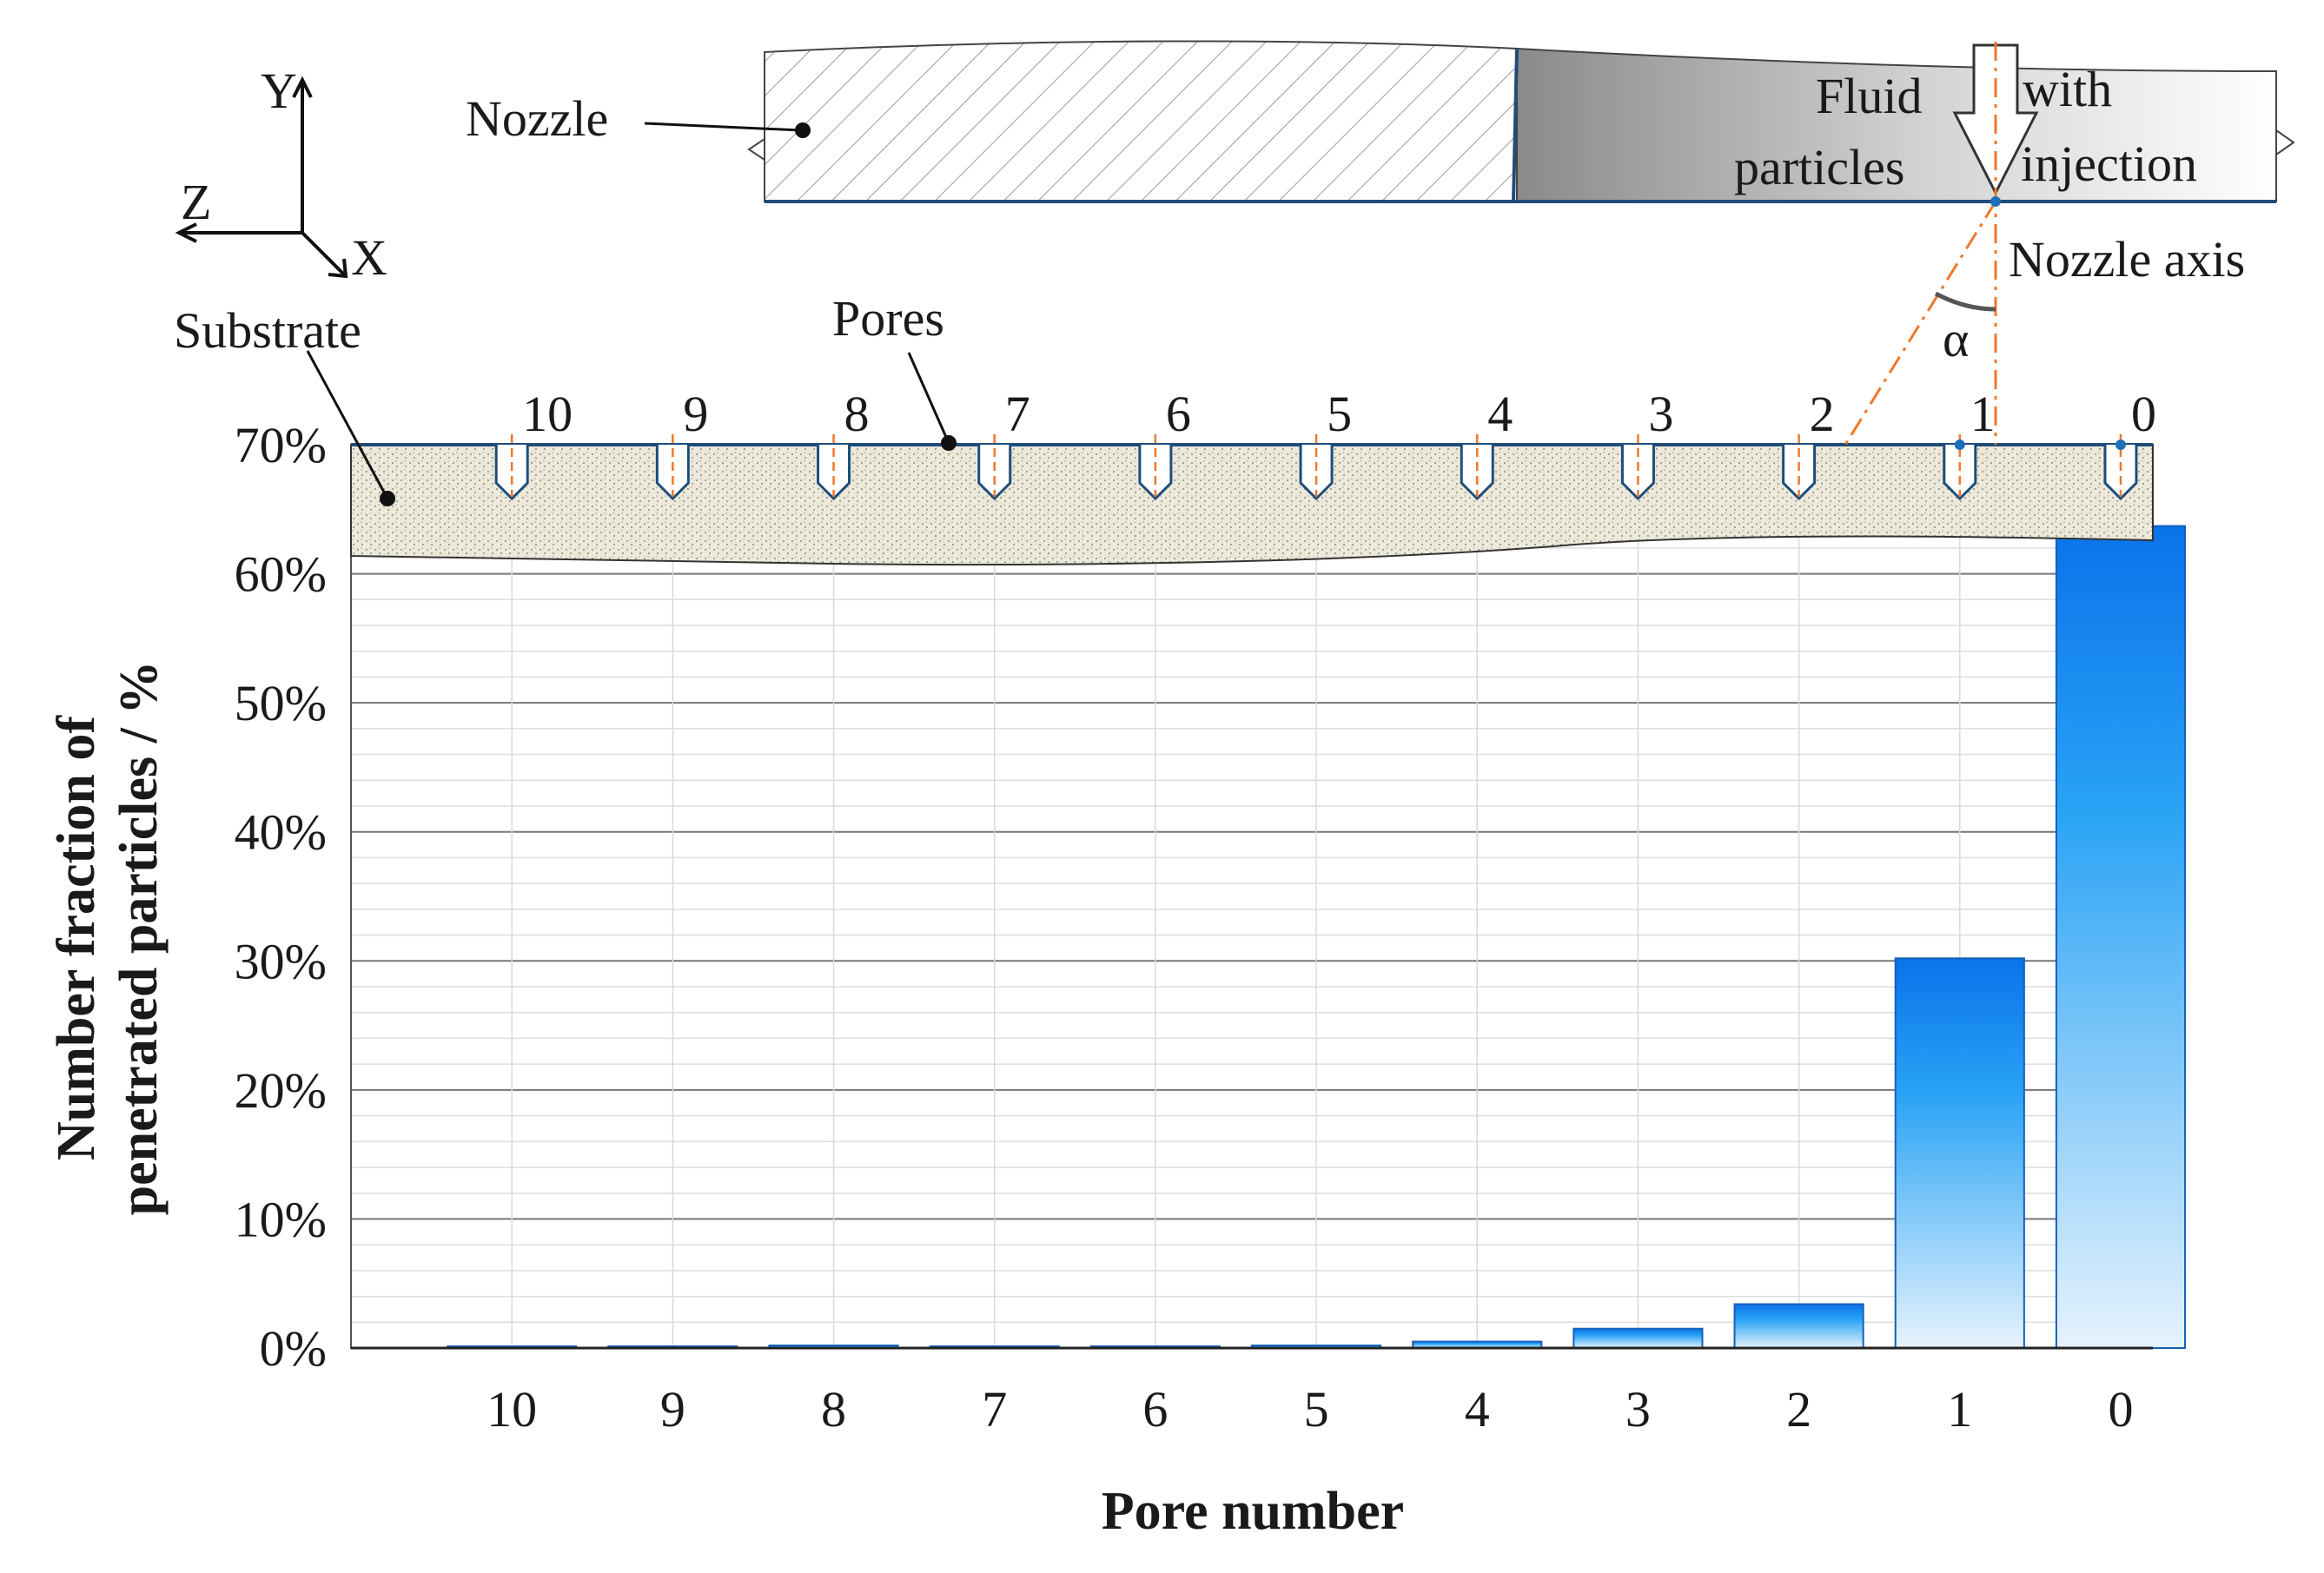 This screenshot has width=2324, height=1573. What do you see at coordinates (1822, 414) in the screenshot?
I see `pore-number-label: 2` at bounding box center [1822, 414].